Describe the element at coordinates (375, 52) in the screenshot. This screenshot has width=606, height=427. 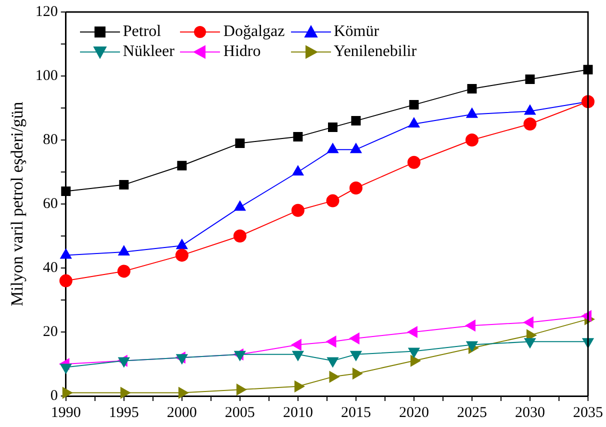
I see `legend-label: Yenilenebilir` at that location.